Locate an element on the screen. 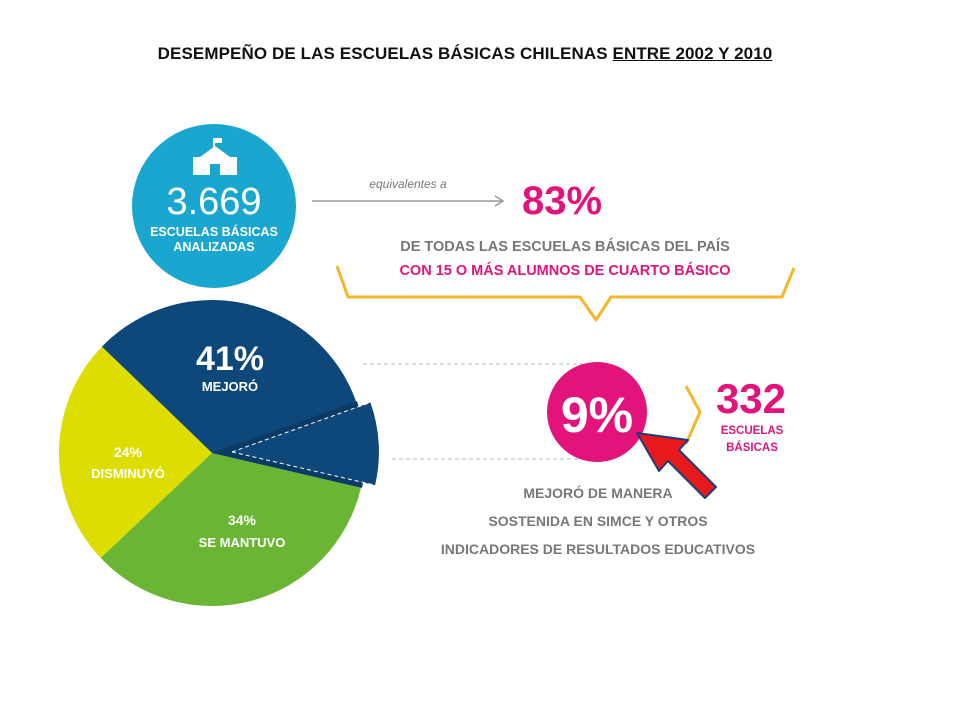  pie-label-disminuyo-name: DISMINUYÓ is located at coordinates (128, 473).